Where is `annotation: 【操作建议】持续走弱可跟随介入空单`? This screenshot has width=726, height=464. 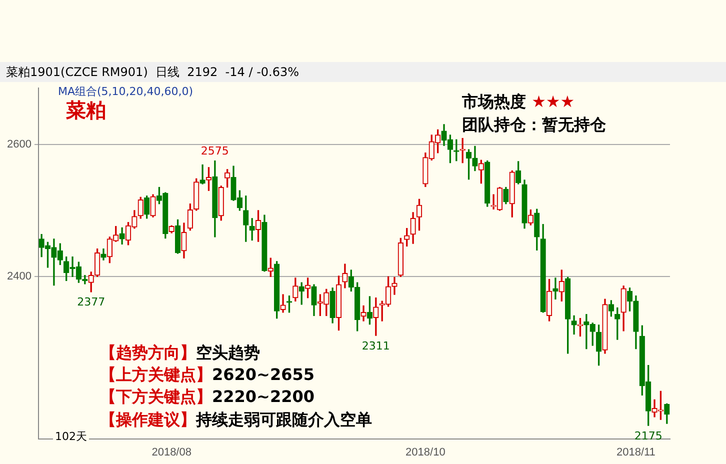 annotation: 【操作建议】持续走弱可跟随介入空单 is located at coordinates (236, 420).